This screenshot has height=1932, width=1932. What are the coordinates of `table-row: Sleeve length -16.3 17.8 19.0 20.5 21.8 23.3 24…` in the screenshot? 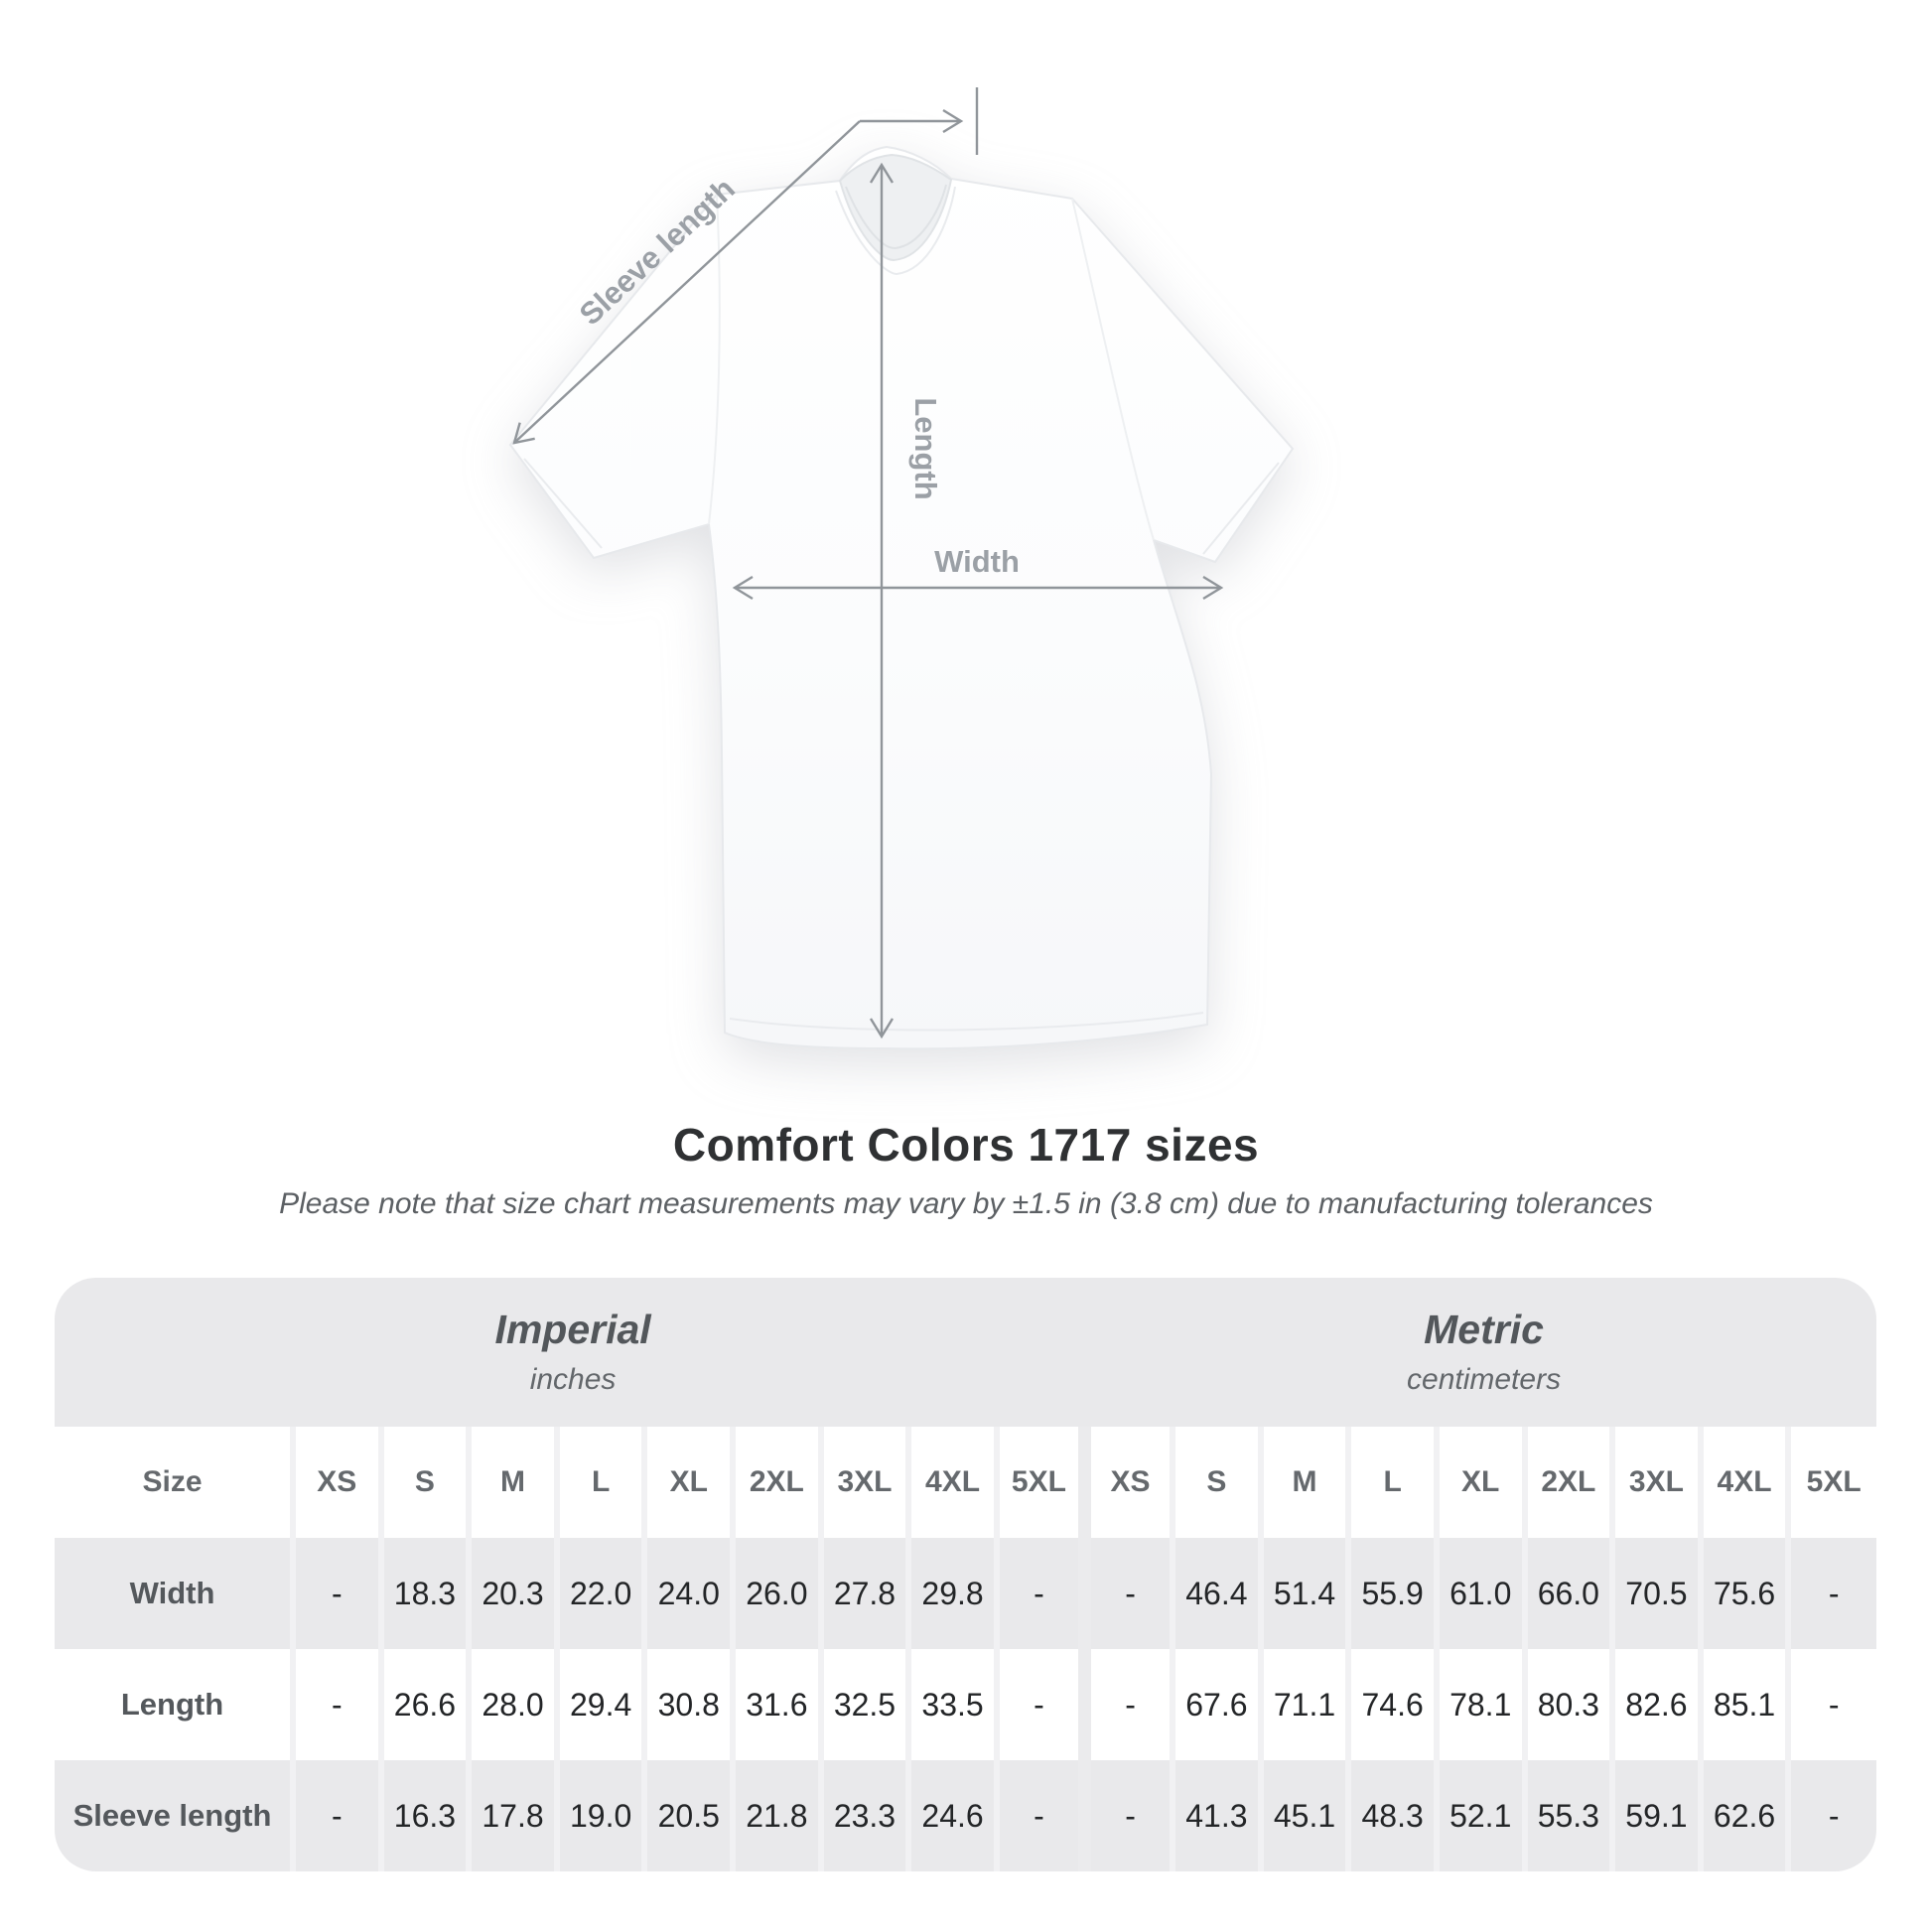 It's located at (966, 1815).